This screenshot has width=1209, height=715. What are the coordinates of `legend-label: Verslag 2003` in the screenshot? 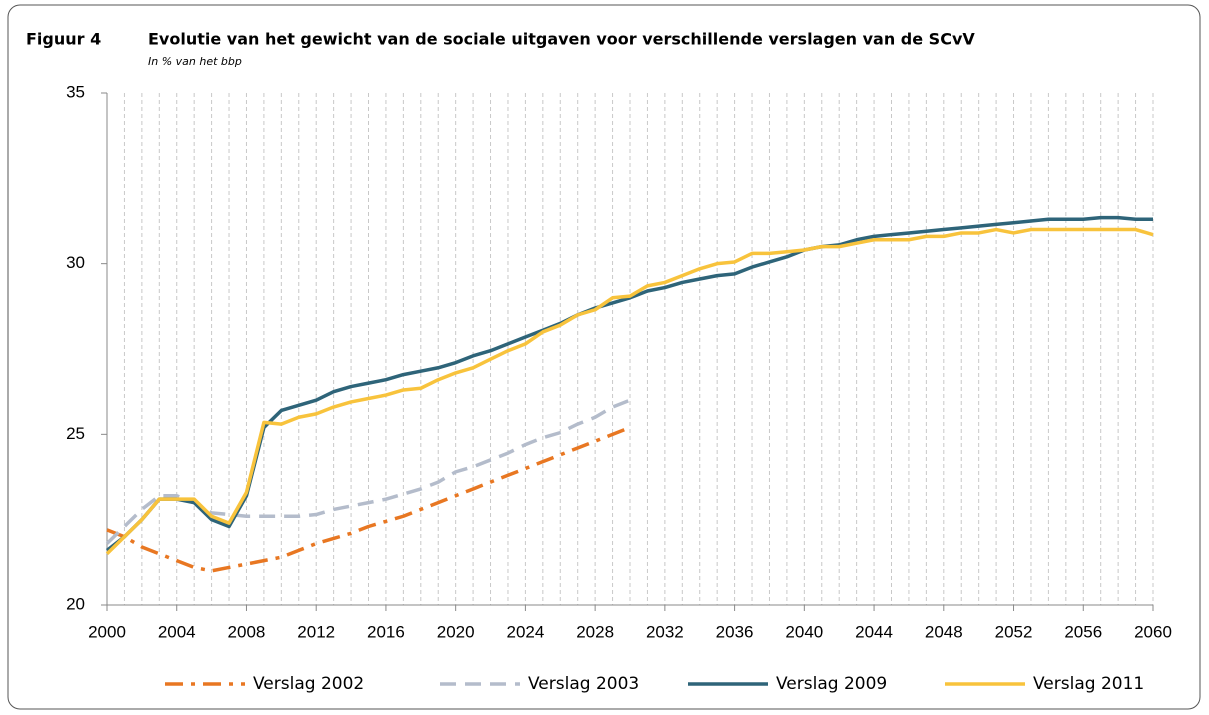 It's located at (583, 684).